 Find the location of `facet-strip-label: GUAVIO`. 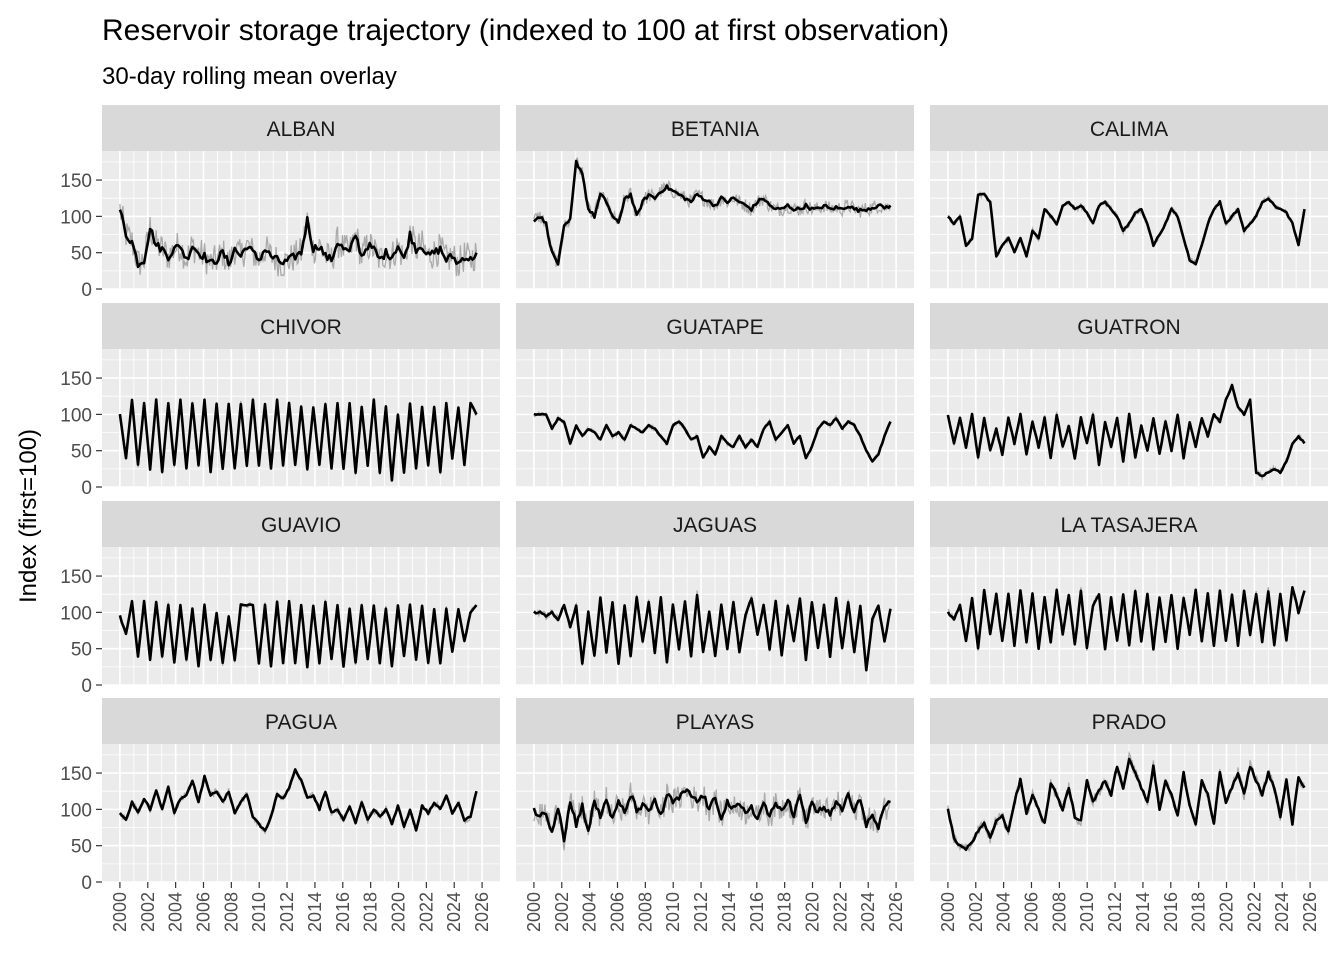

facet-strip-label: GUAVIO is located at coordinates (301, 525).